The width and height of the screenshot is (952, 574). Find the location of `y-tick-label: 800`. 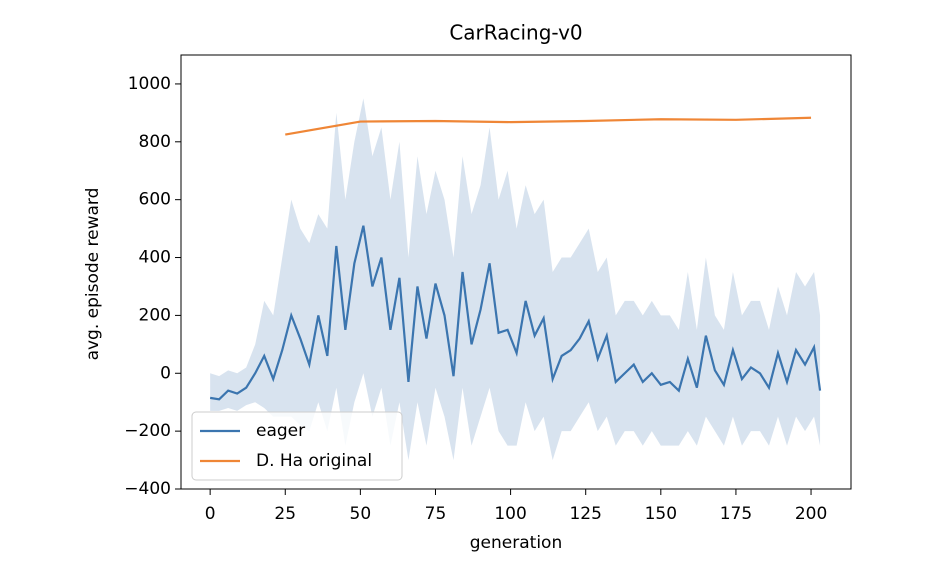

y-tick-label: 800 is located at coordinates (155, 142).